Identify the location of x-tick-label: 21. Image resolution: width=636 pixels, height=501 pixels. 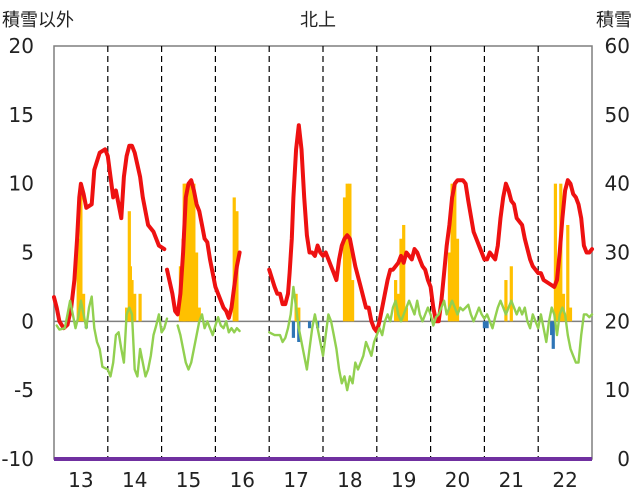
(511, 480).